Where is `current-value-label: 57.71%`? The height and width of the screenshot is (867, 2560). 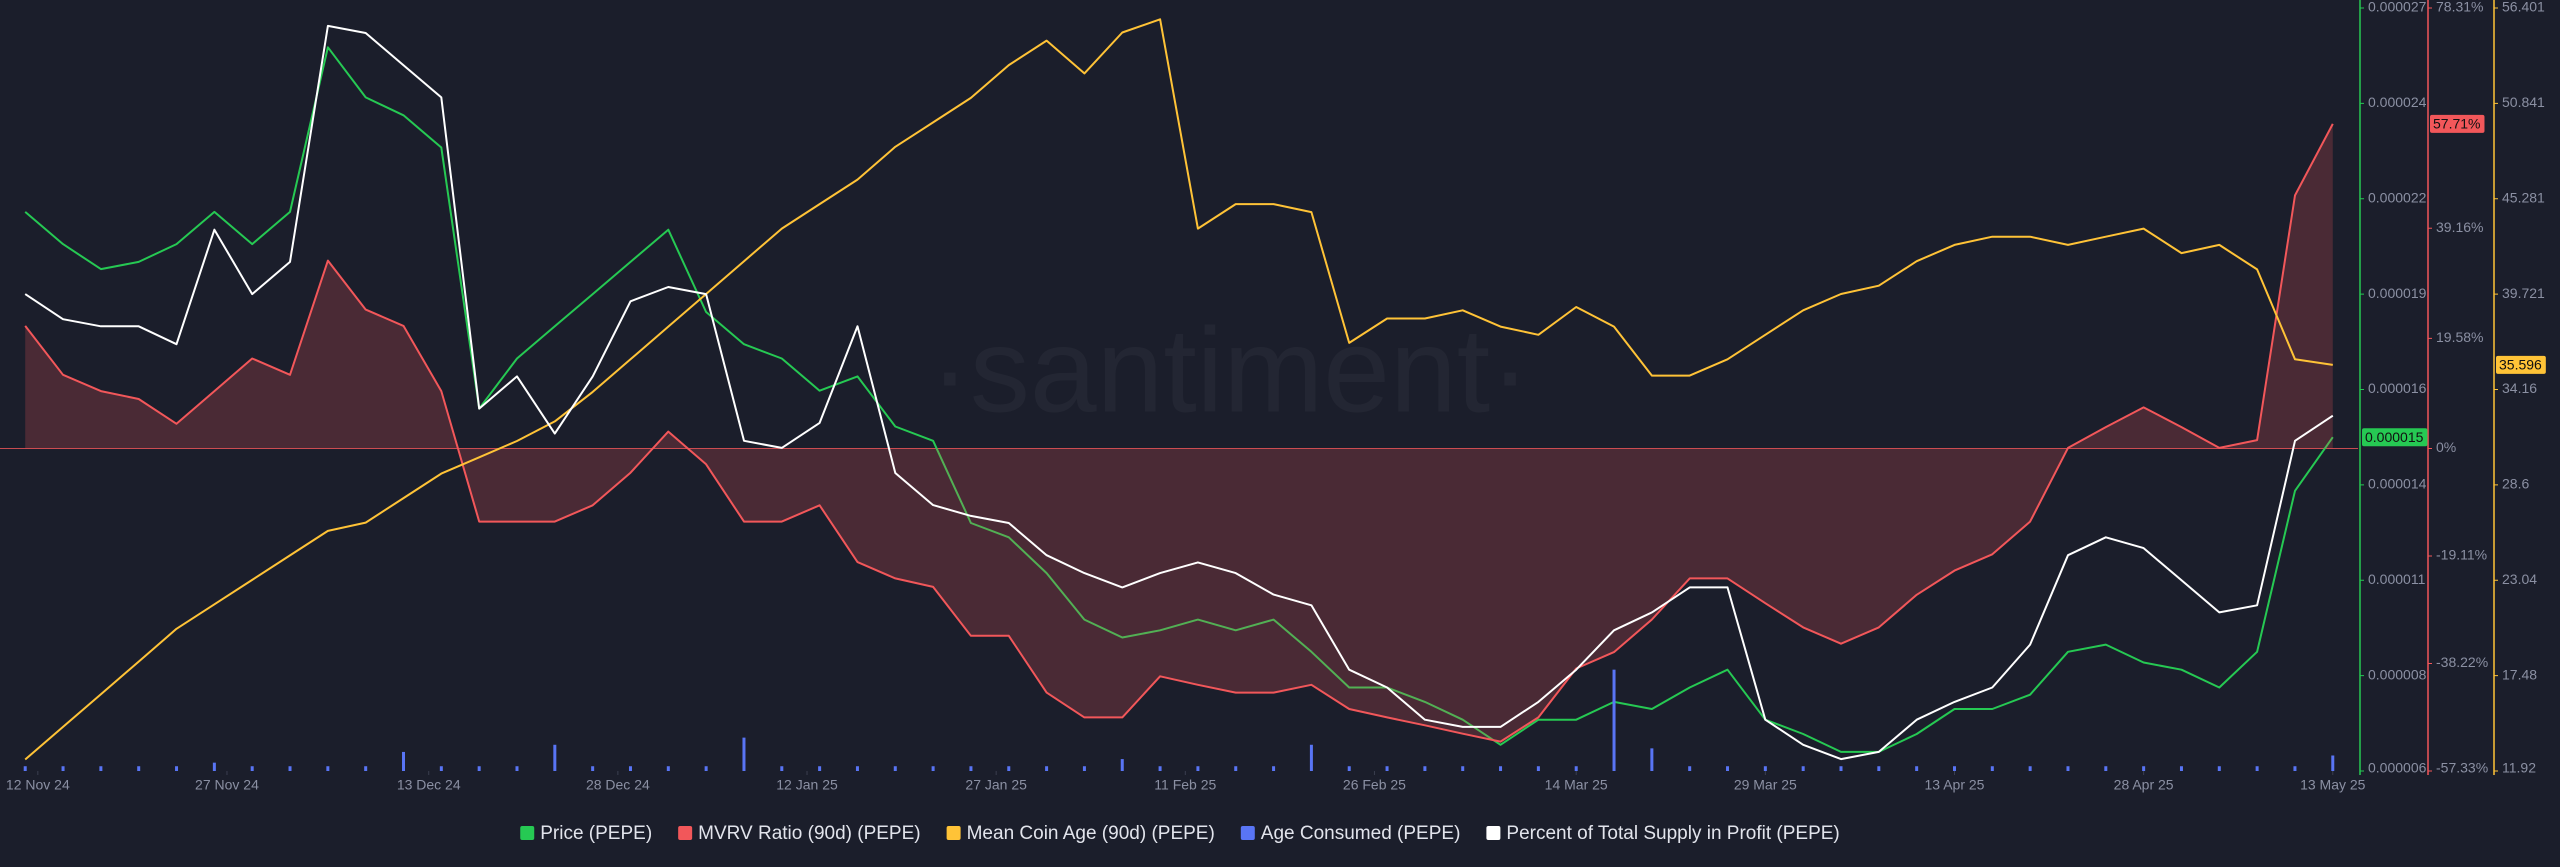 current-value-label: 57.71% is located at coordinates (2456, 124).